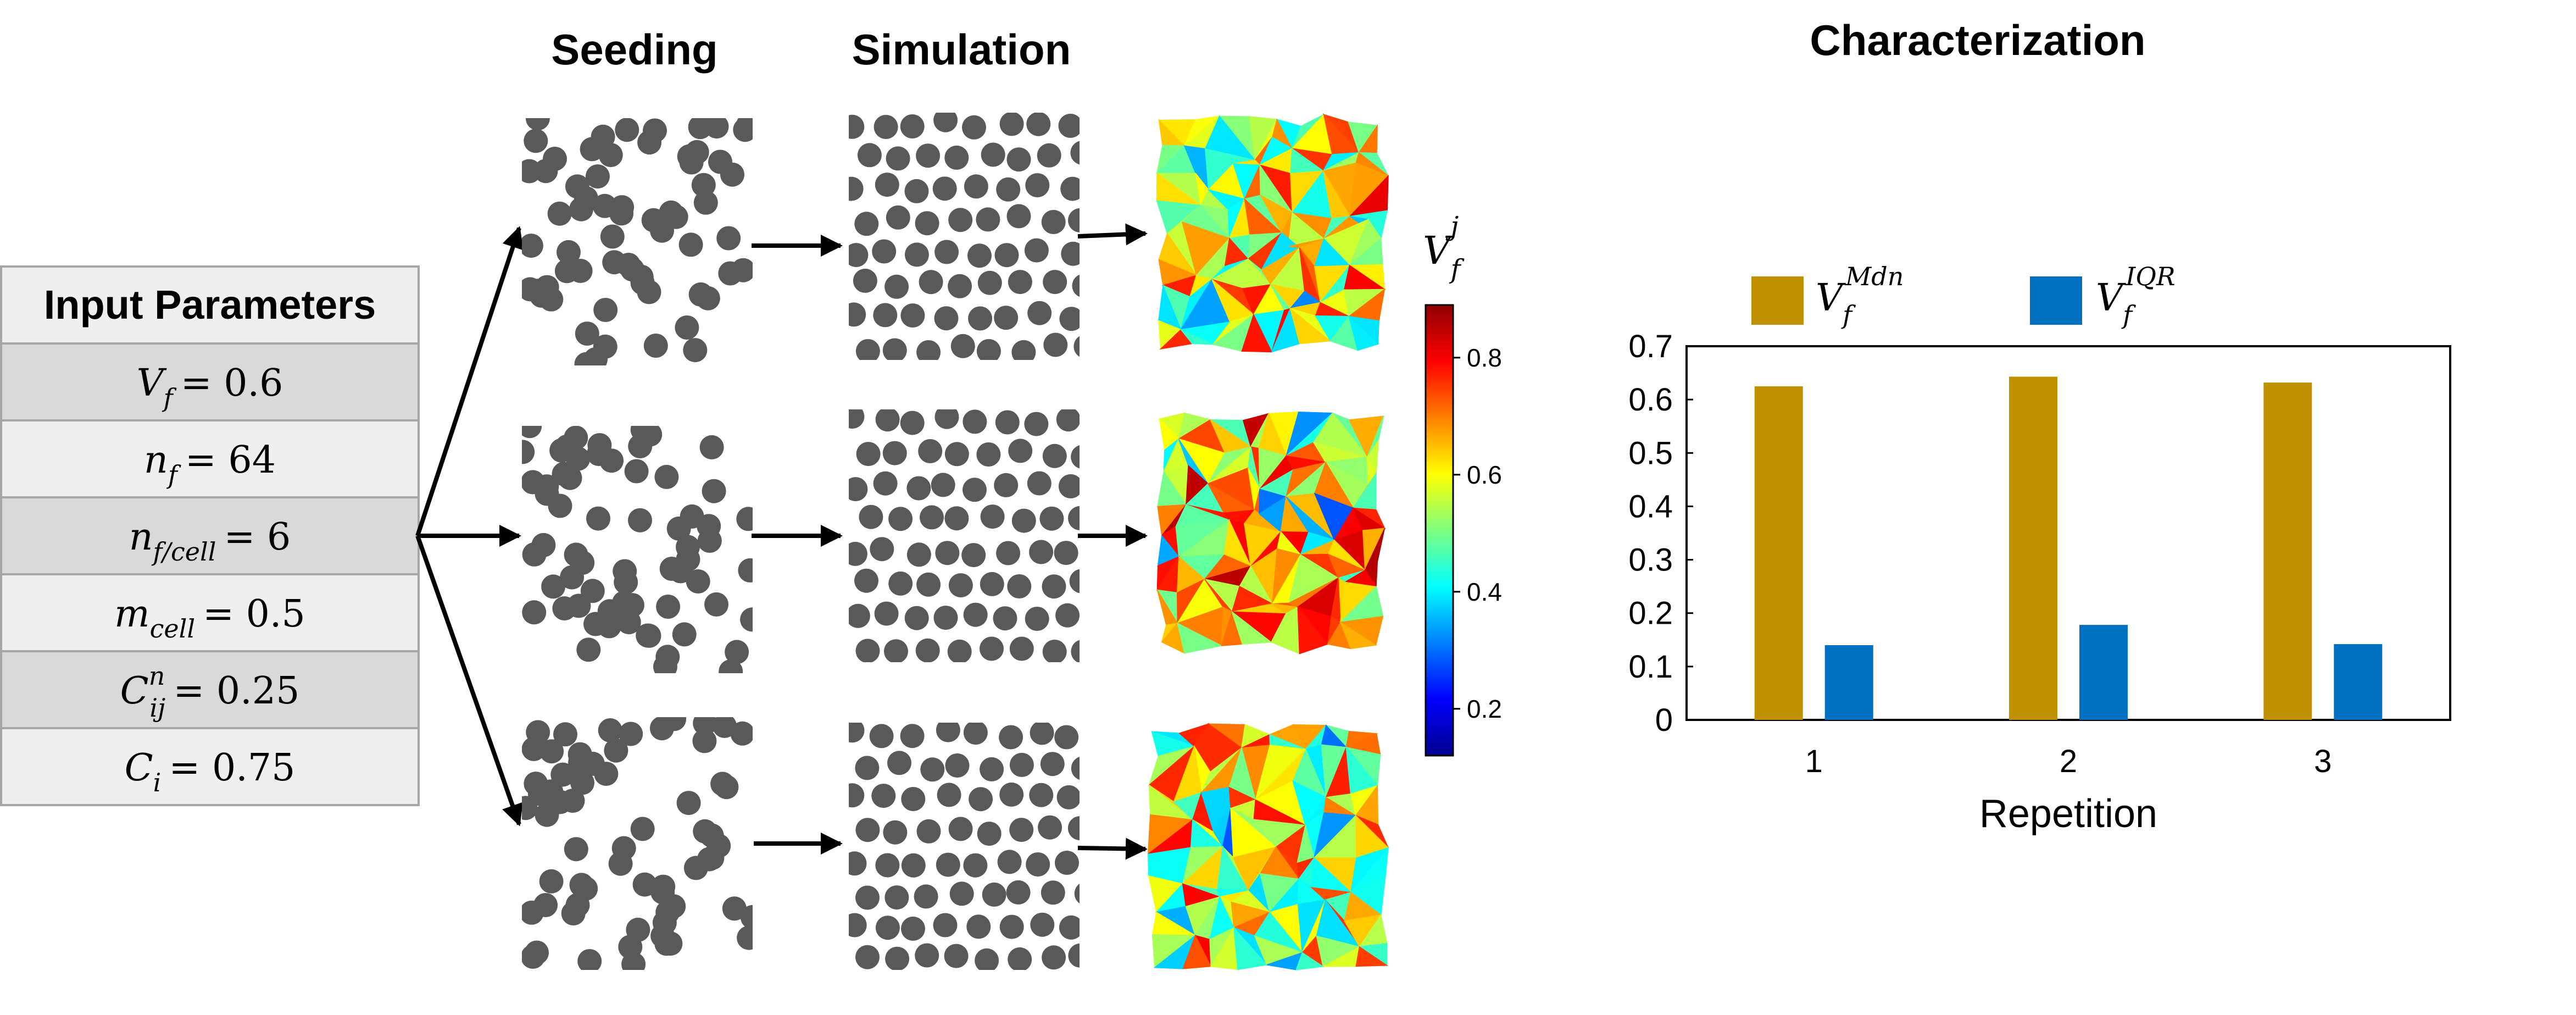  Describe the element at coordinates (1651, 667) in the screenshot. I see `y-tick-label: 0.1` at that location.